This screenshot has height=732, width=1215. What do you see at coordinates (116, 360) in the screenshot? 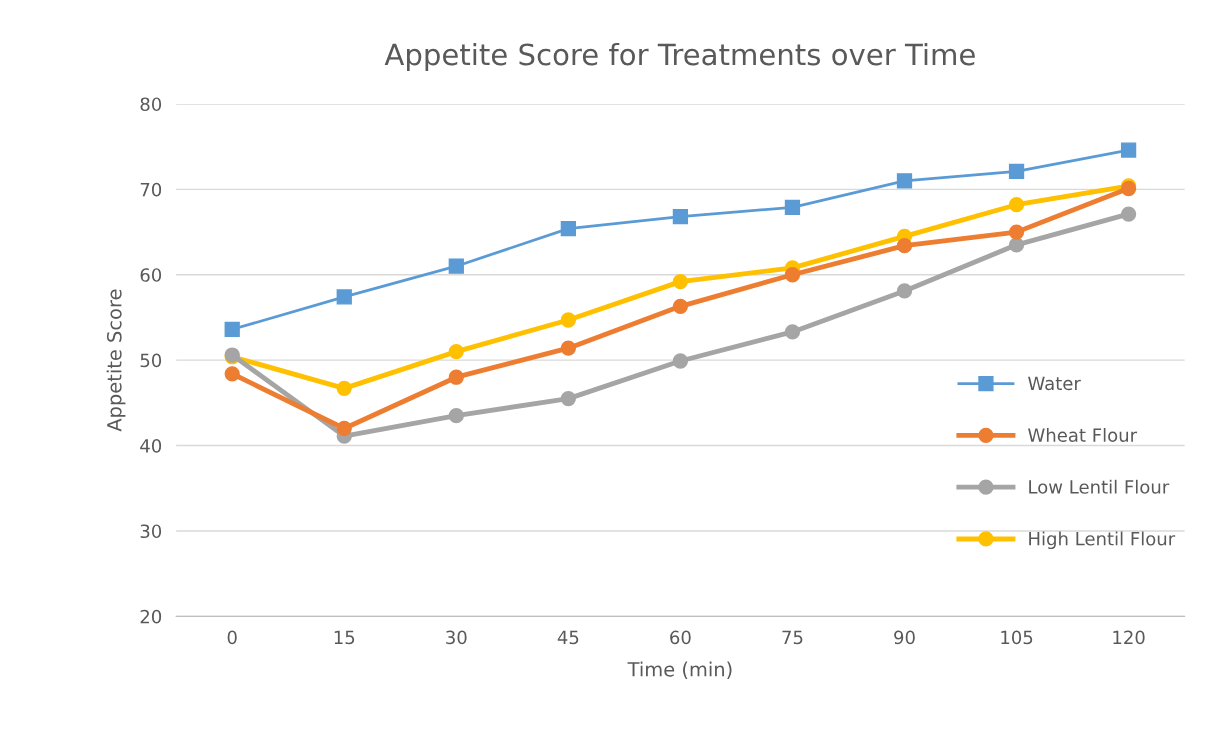
I see `y-axis-title: Appetite Score` at bounding box center [116, 360].